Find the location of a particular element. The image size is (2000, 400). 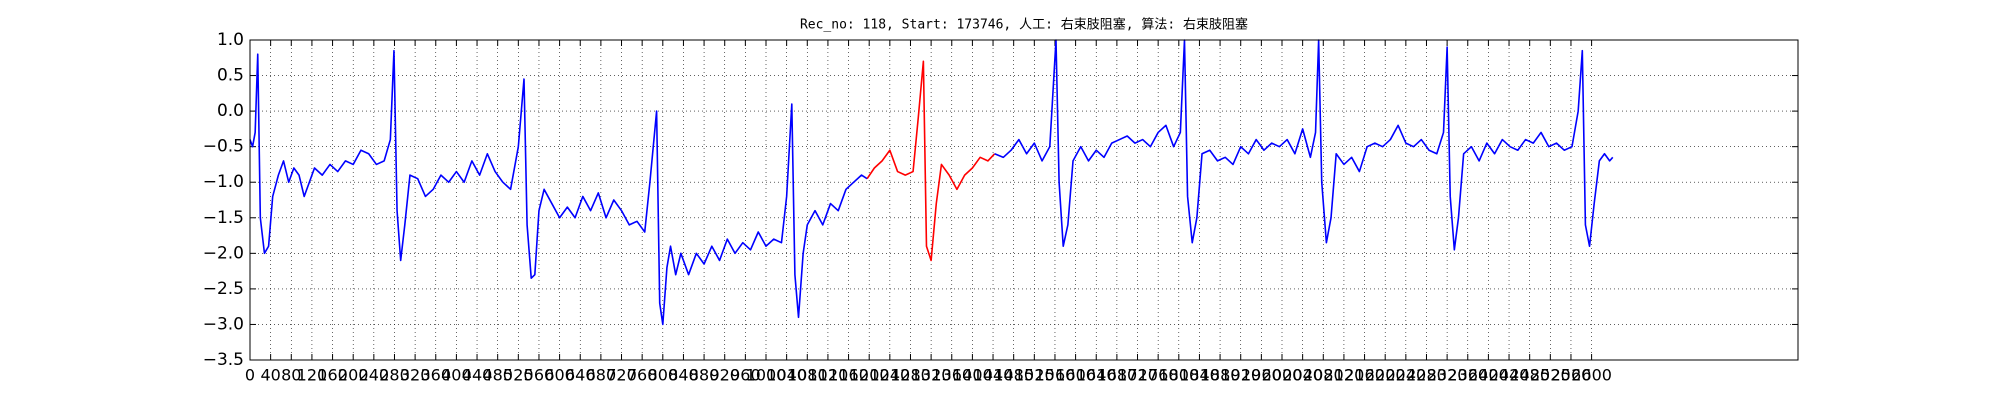

x-tick-label: 240 is located at coordinates (374, 375).